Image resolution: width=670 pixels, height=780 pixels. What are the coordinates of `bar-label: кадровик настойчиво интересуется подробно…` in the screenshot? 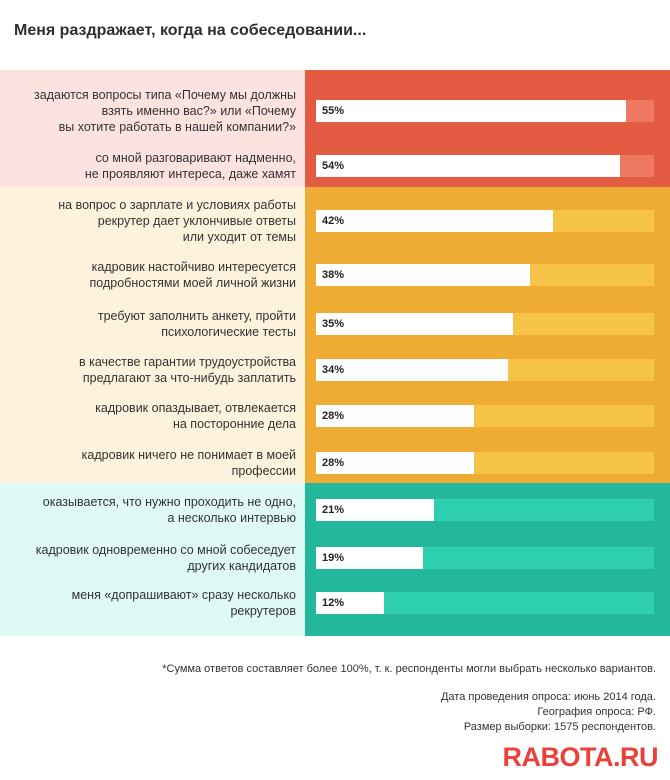 It's located at (148, 275).